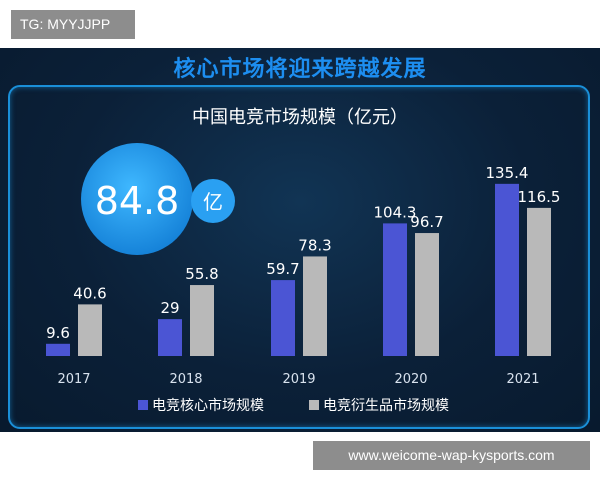  I want to click on x-tick-label-2017: 2017, so click(73, 379).